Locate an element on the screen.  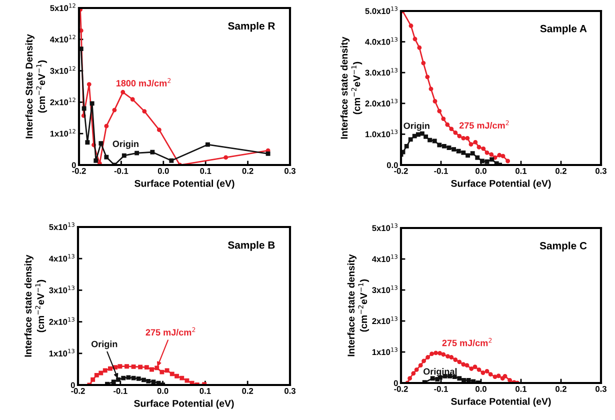
text: Sample B is located at coordinates (251, 246).